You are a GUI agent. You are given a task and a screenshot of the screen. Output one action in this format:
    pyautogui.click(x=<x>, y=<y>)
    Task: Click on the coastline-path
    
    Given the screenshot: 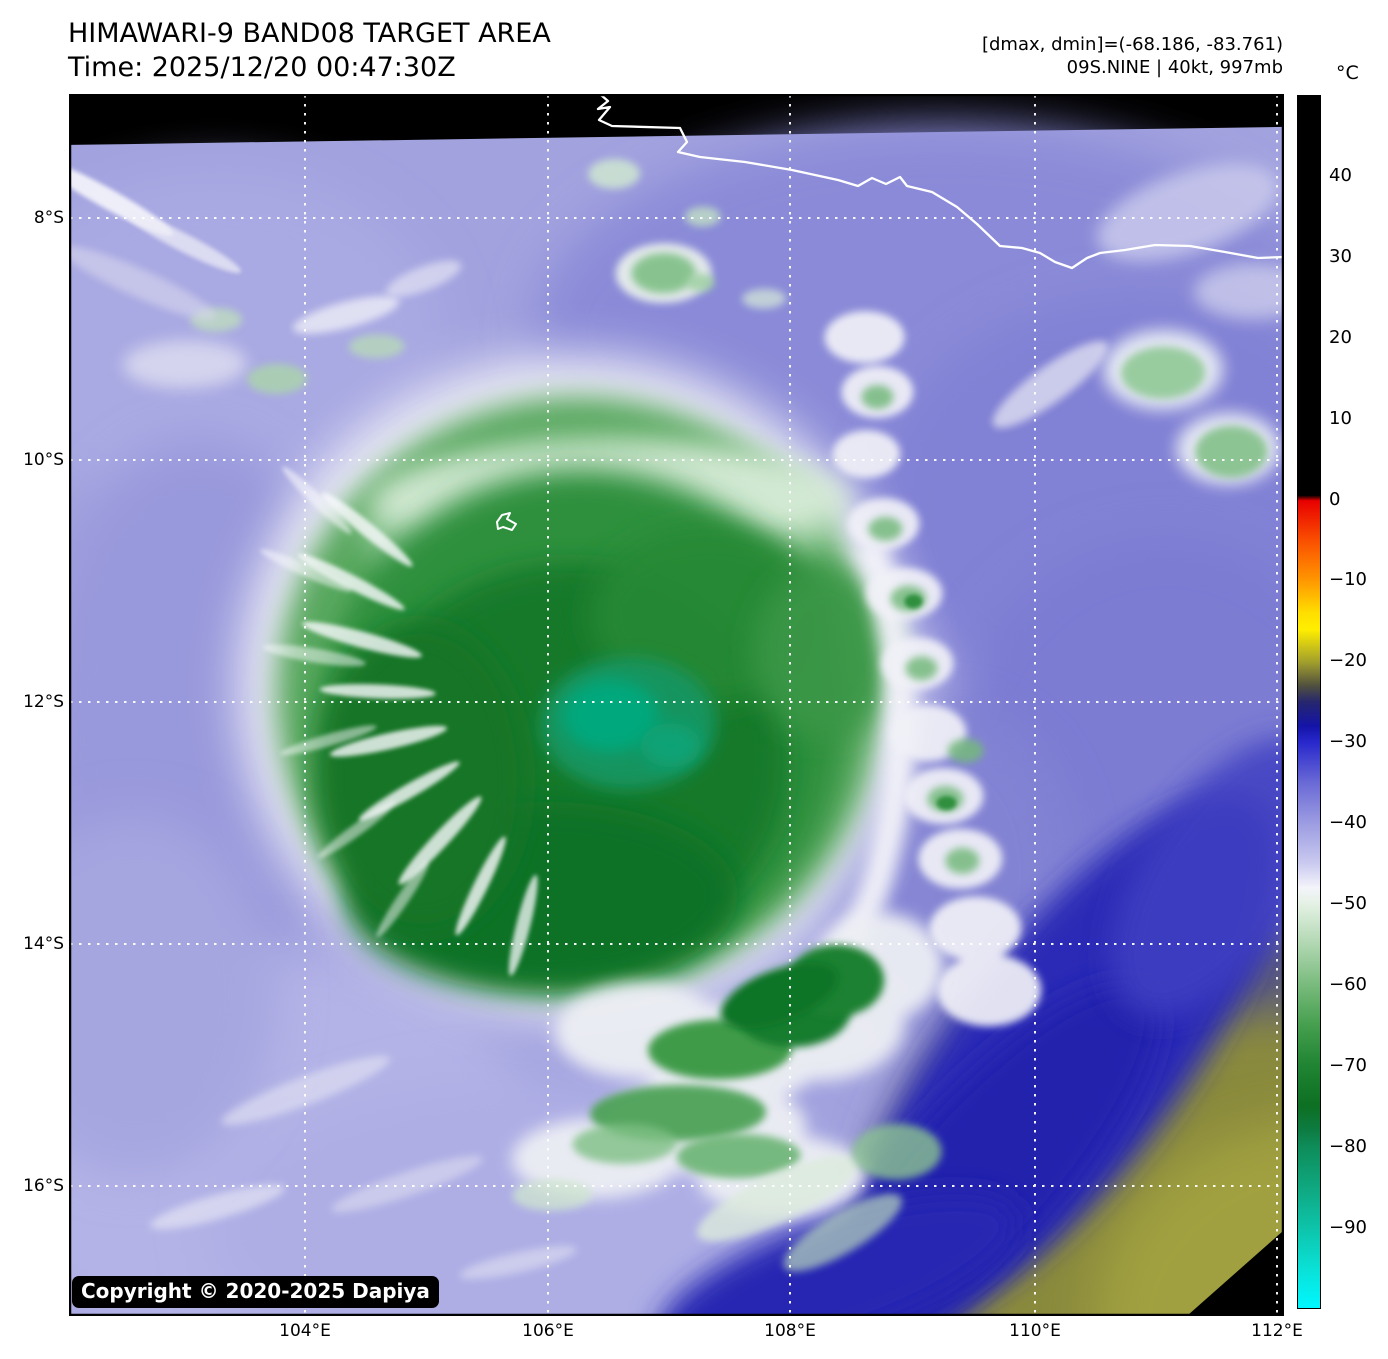 What is the action you would take?
    pyautogui.click(x=939, y=182)
    